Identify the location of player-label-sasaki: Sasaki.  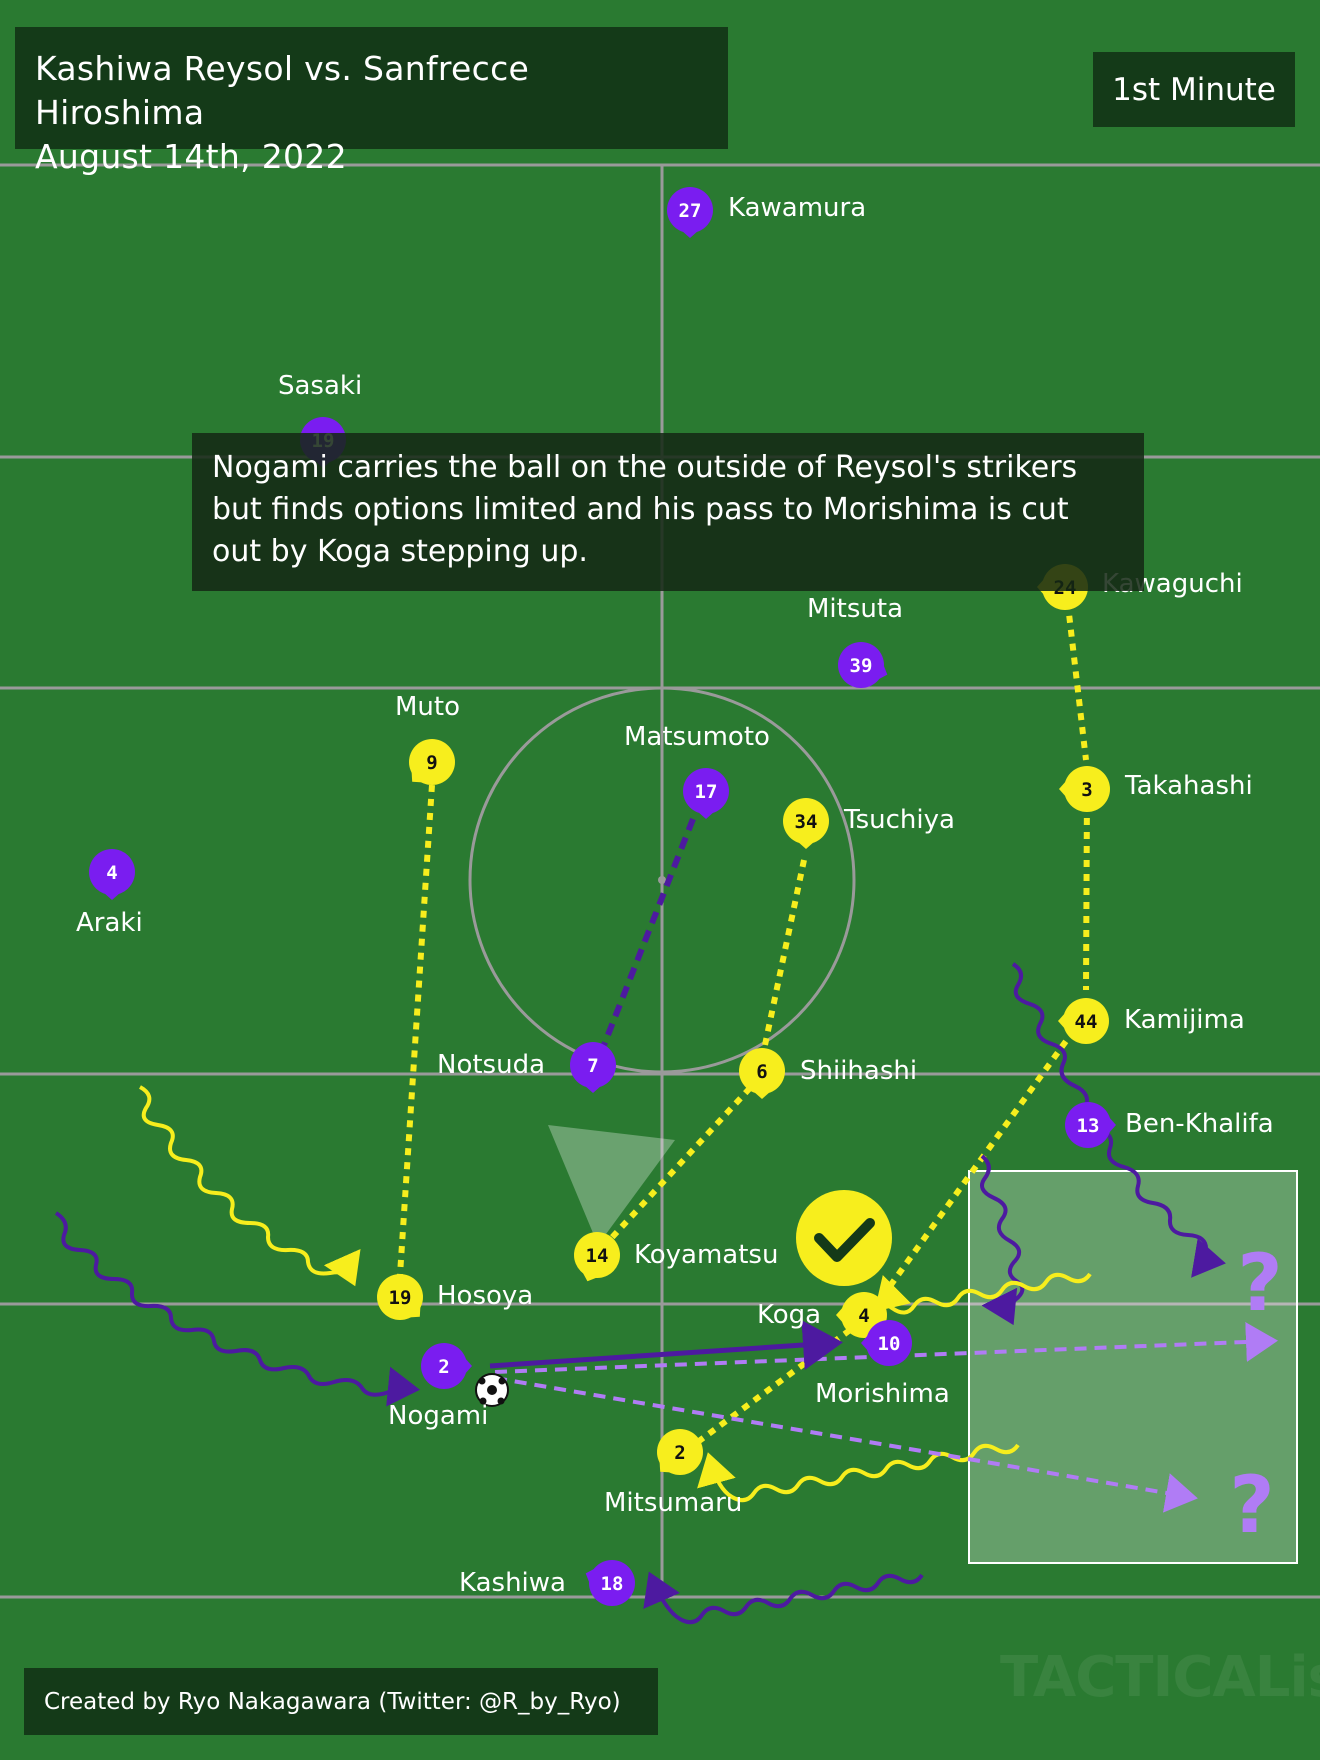
(320, 386).